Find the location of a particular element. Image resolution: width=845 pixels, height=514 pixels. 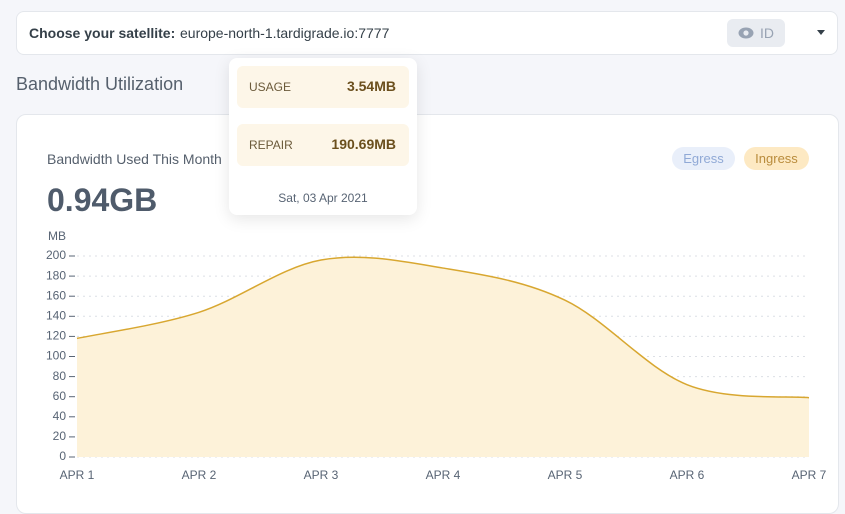

dropdown-arrow is located at coordinates (821, 32).